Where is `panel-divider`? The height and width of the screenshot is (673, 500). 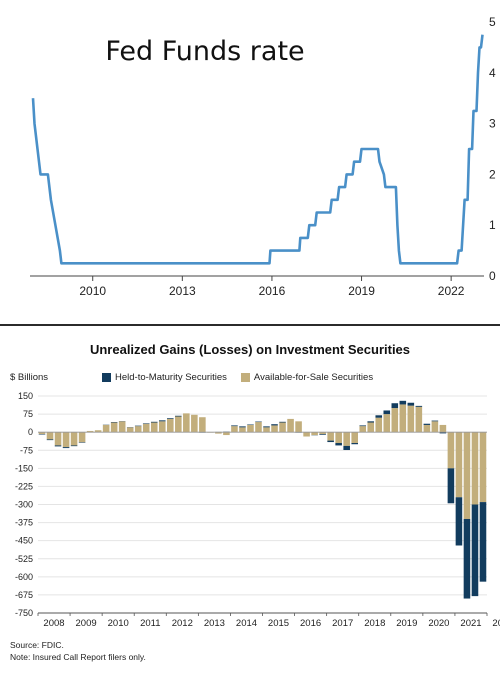 panel-divider is located at coordinates (250, 325).